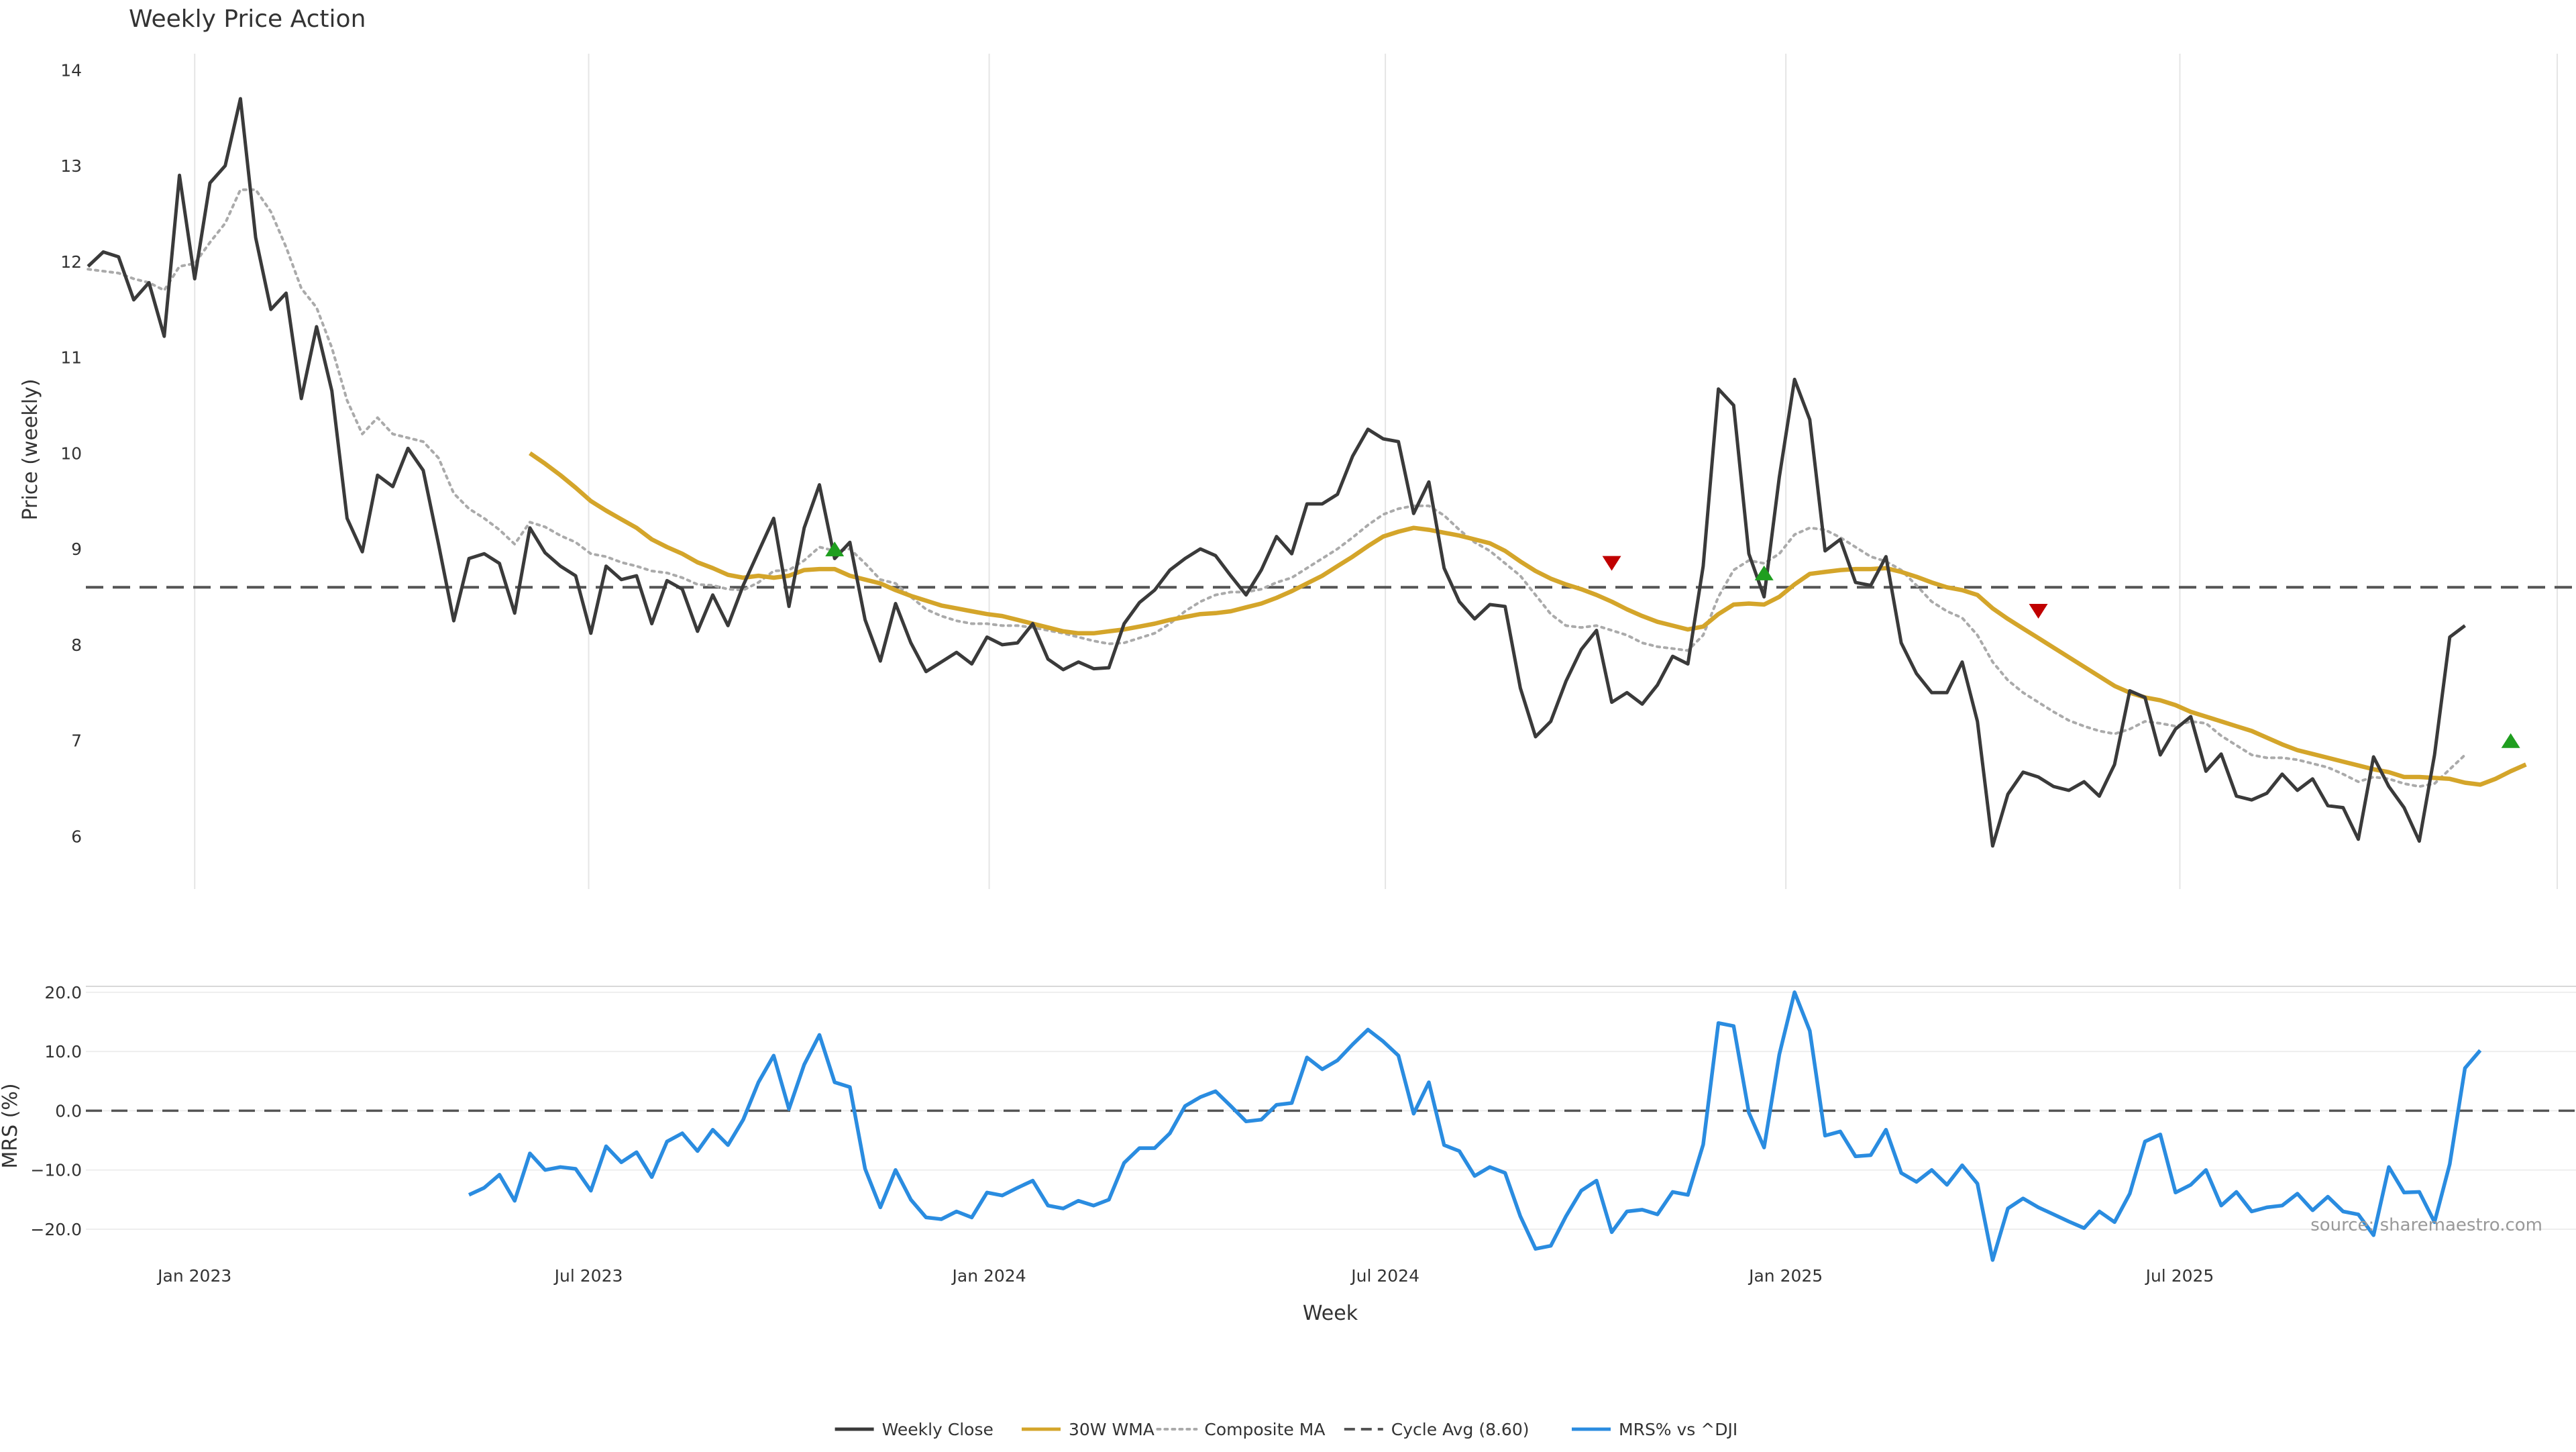 The height and width of the screenshot is (1452, 2576). What do you see at coordinates (1330, 1314) in the screenshot?
I see `x-axis-label: Week` at bounding box center [1330, 1314].